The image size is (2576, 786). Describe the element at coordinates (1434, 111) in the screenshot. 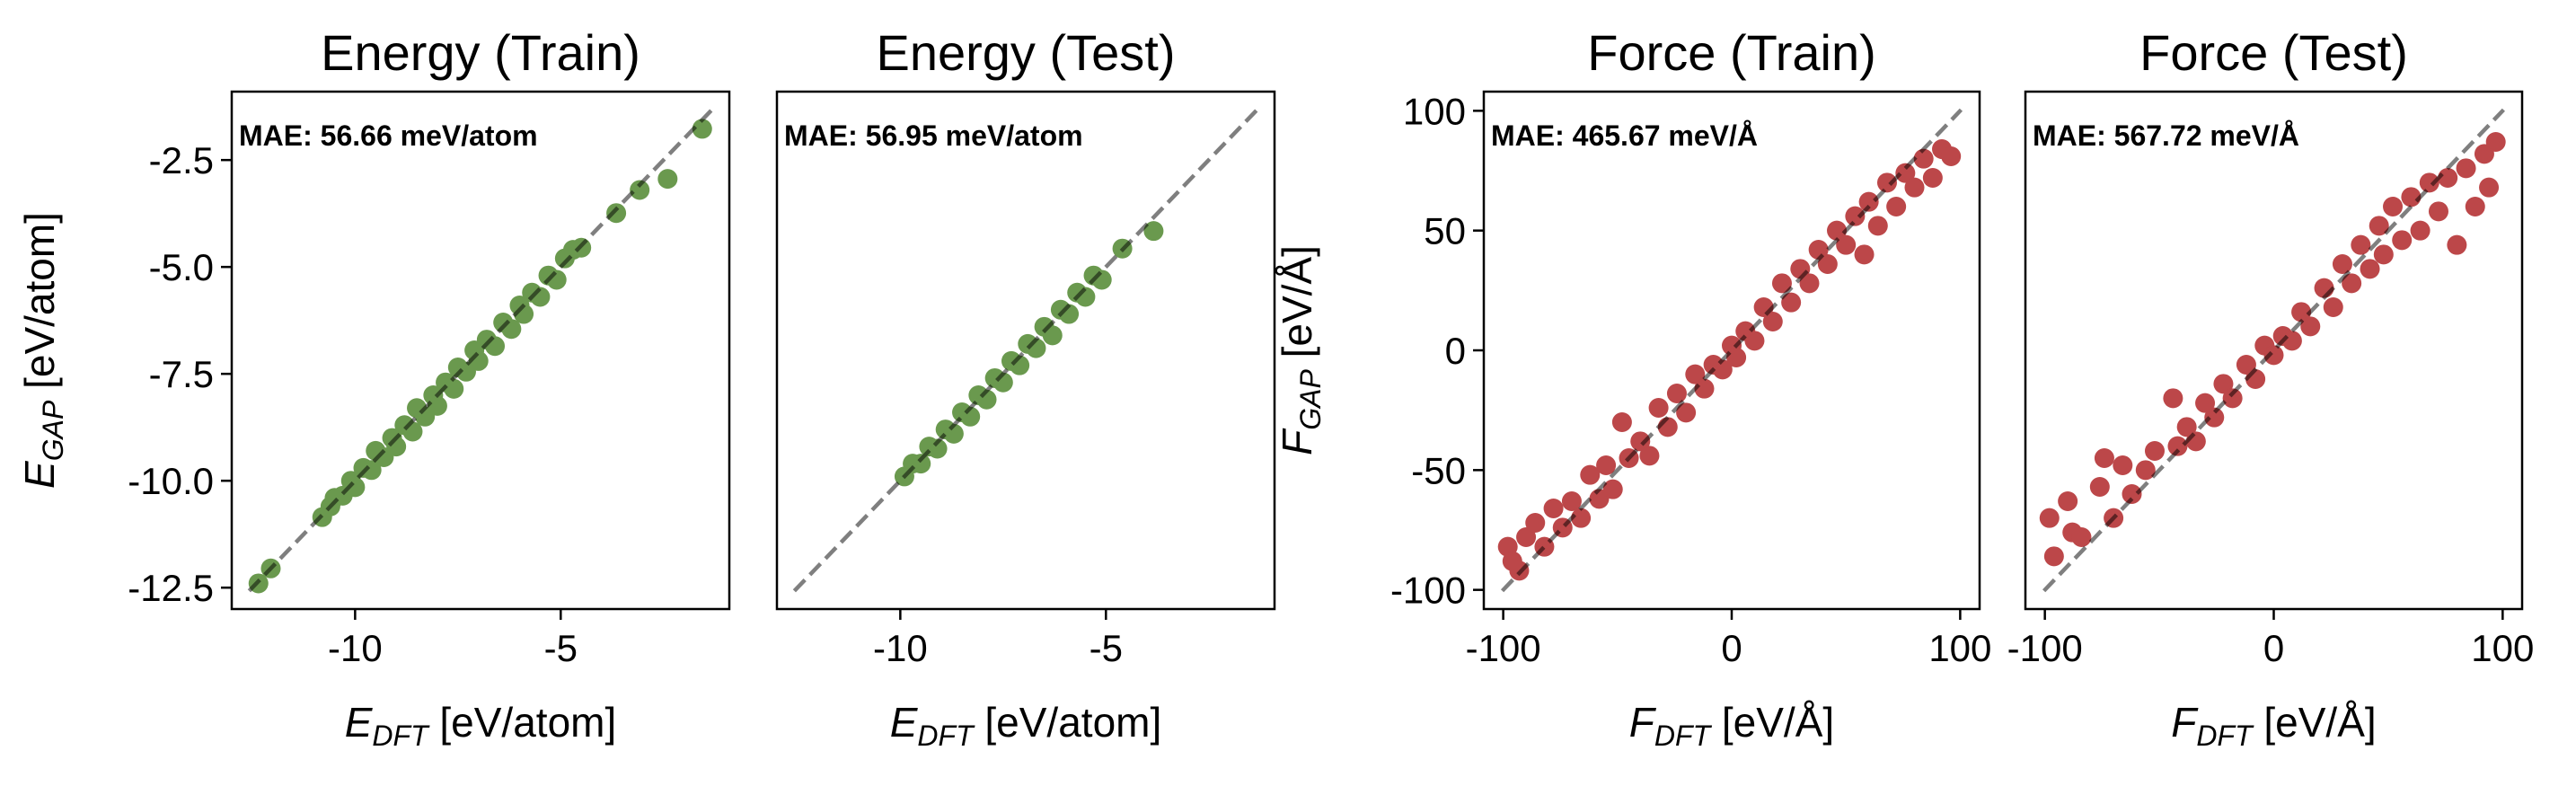

I see `y-tick-label: 100` at that location.